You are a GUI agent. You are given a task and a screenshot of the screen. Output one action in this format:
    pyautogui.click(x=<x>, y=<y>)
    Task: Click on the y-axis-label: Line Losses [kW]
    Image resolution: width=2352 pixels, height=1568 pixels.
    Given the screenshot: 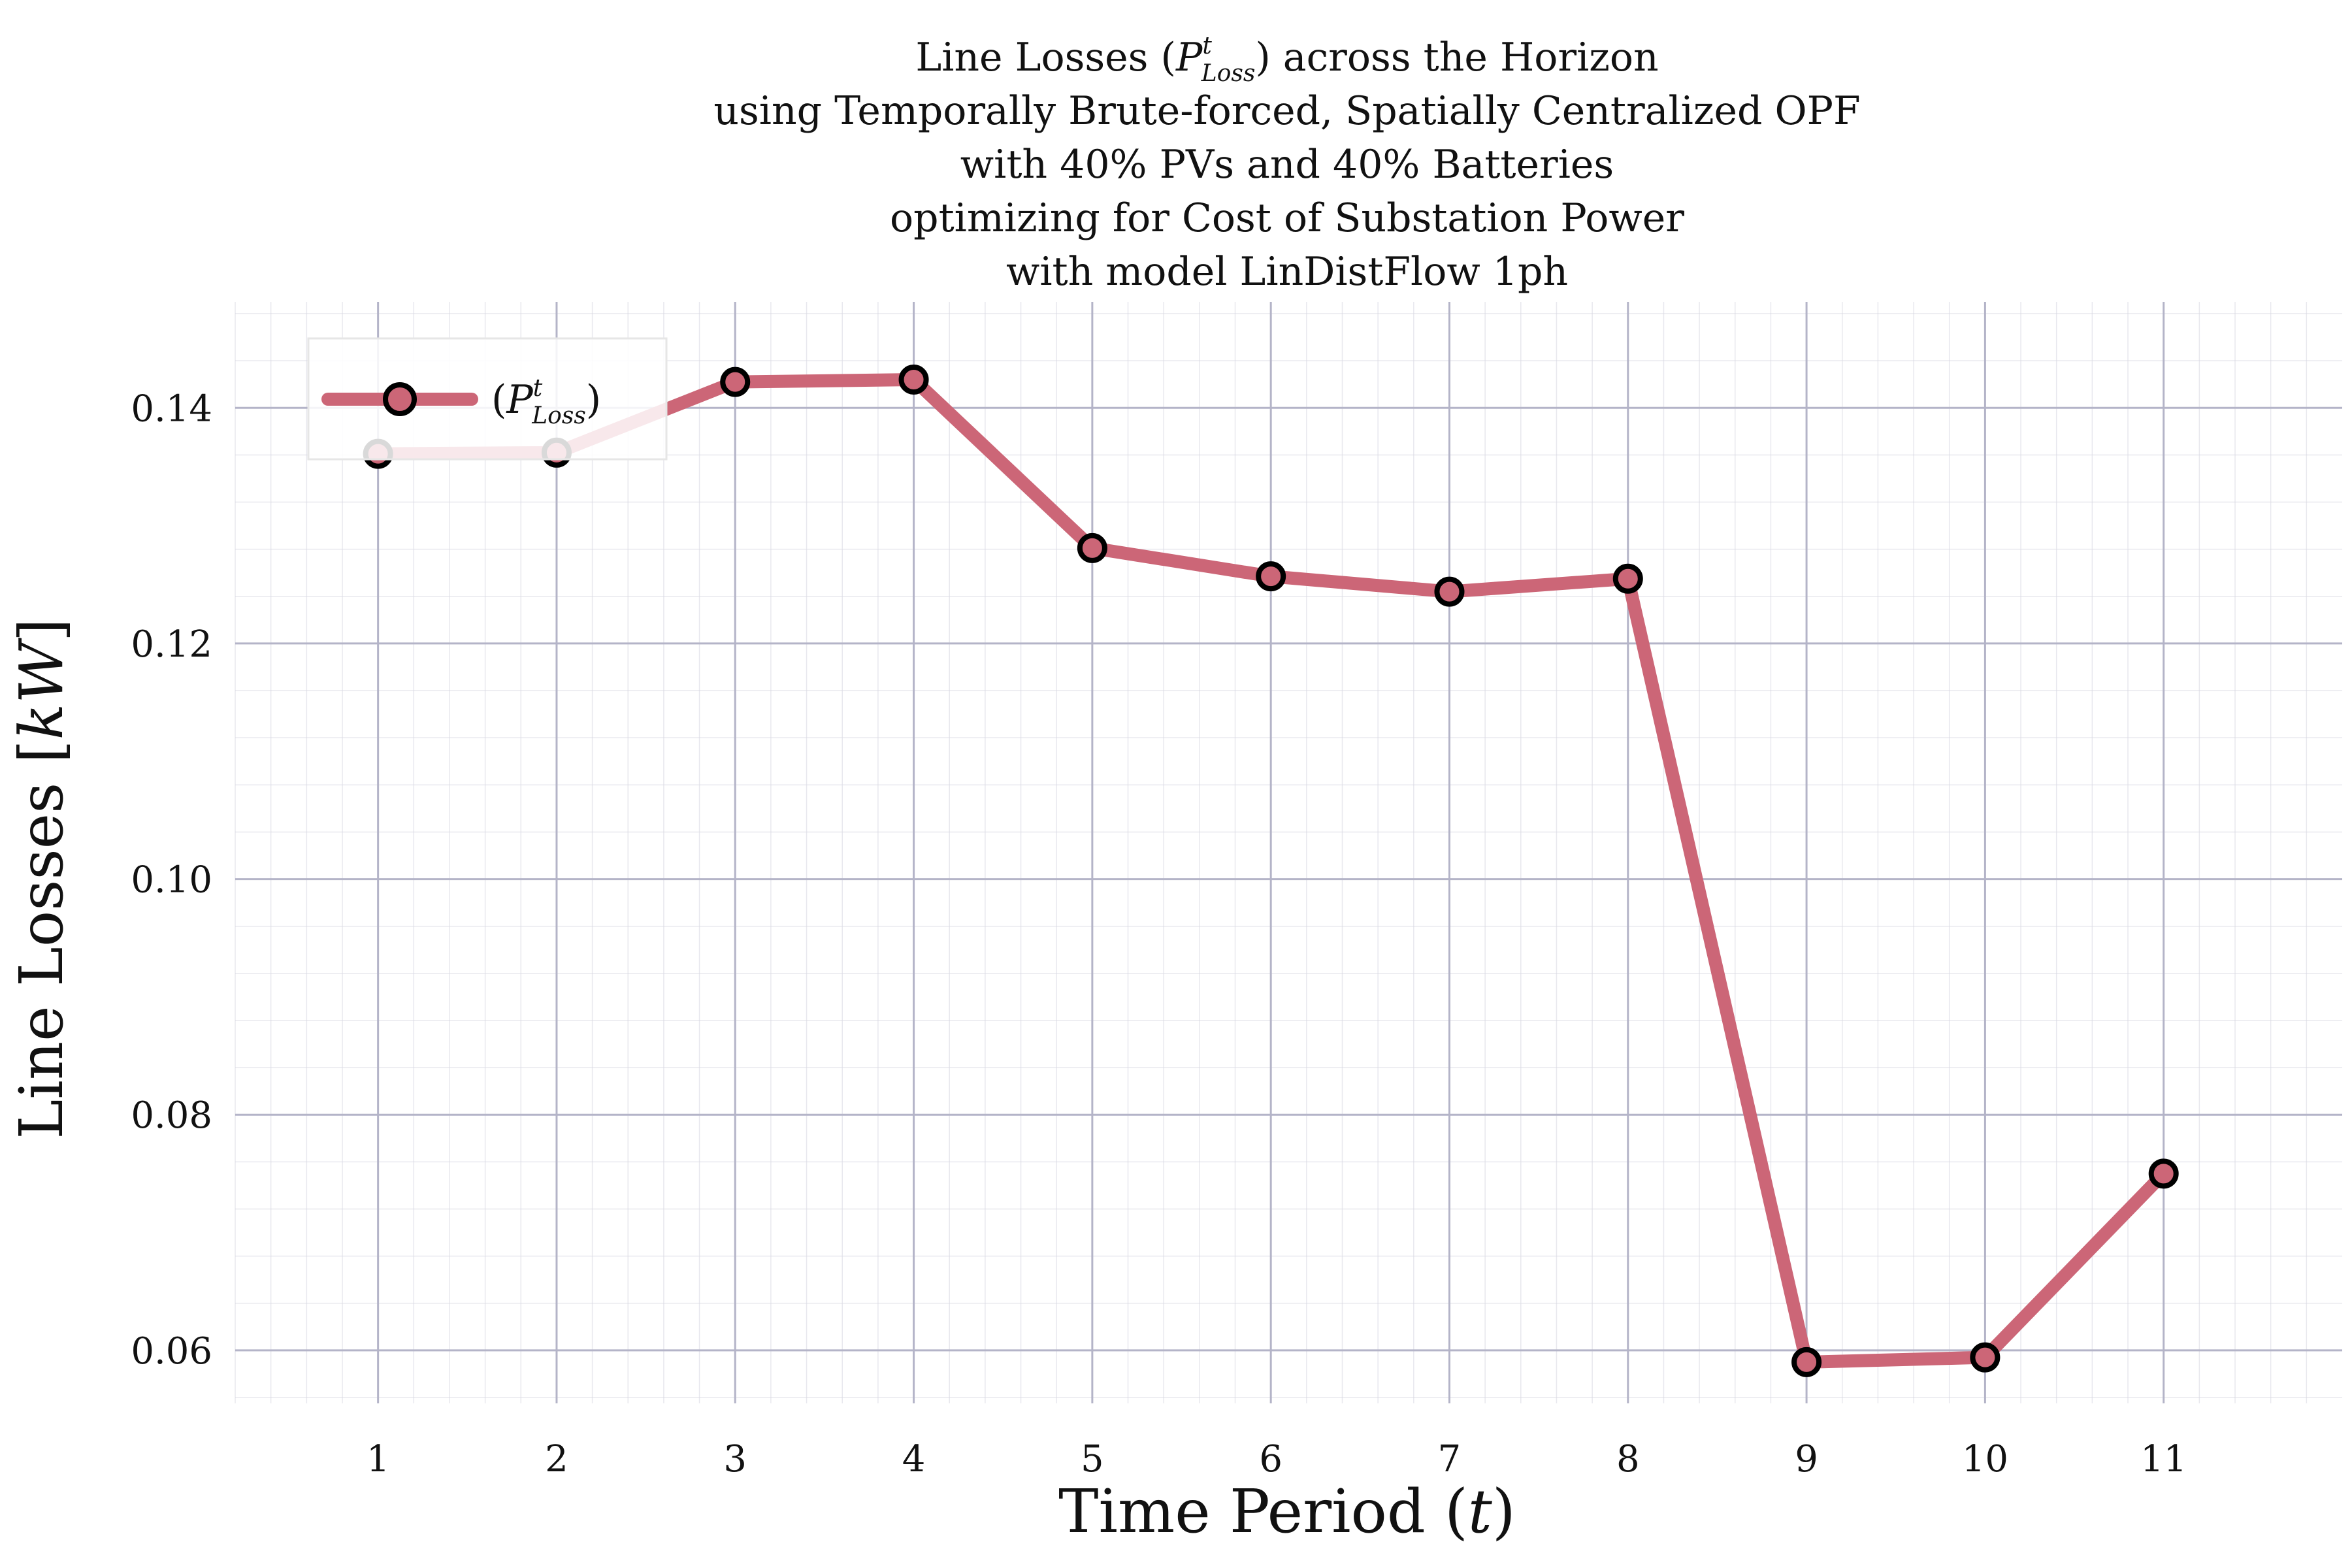 What is the action you would take?
    pyautogui.click(x=41, y=878)
    